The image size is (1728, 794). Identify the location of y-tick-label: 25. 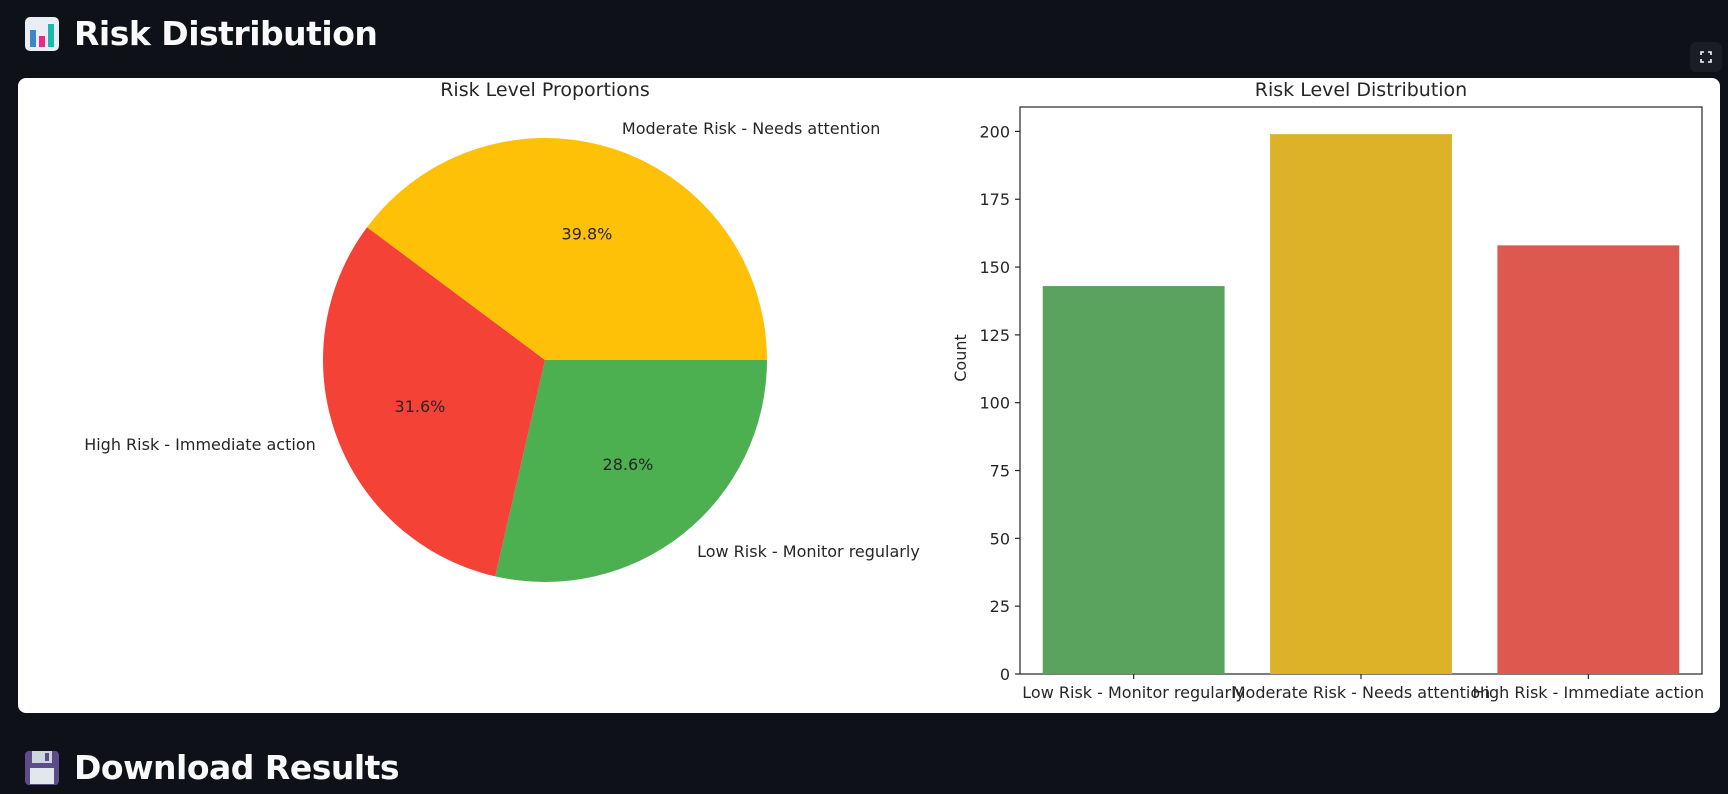
(1000, 606).